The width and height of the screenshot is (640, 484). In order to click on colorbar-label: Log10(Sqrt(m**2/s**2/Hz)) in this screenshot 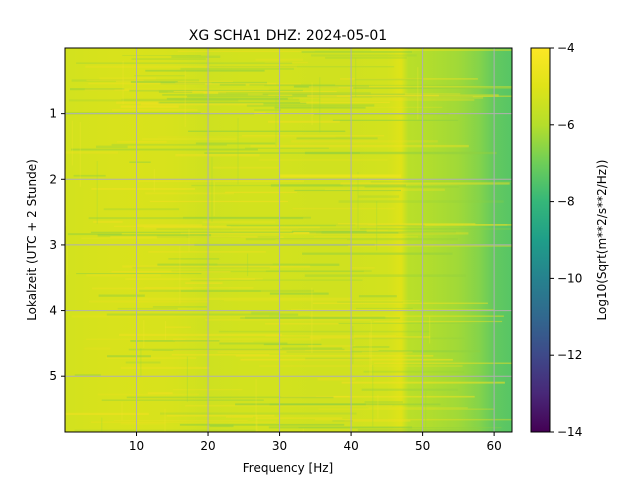, I will do `click(602, 240)`.